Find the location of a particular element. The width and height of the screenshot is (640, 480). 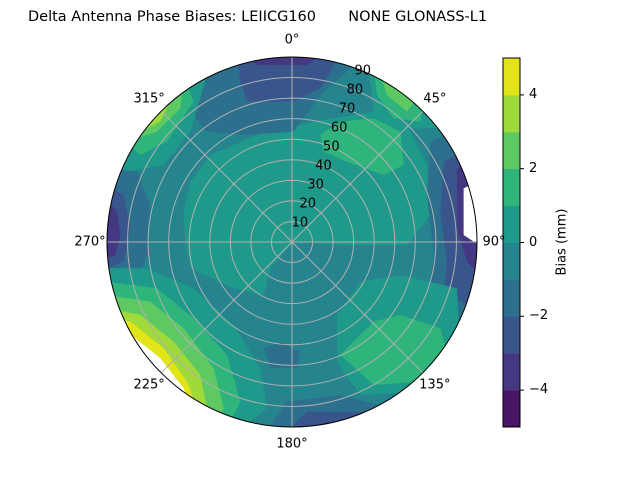

colorbar-label: Bias (mm) is located at coordinates (562, 242).